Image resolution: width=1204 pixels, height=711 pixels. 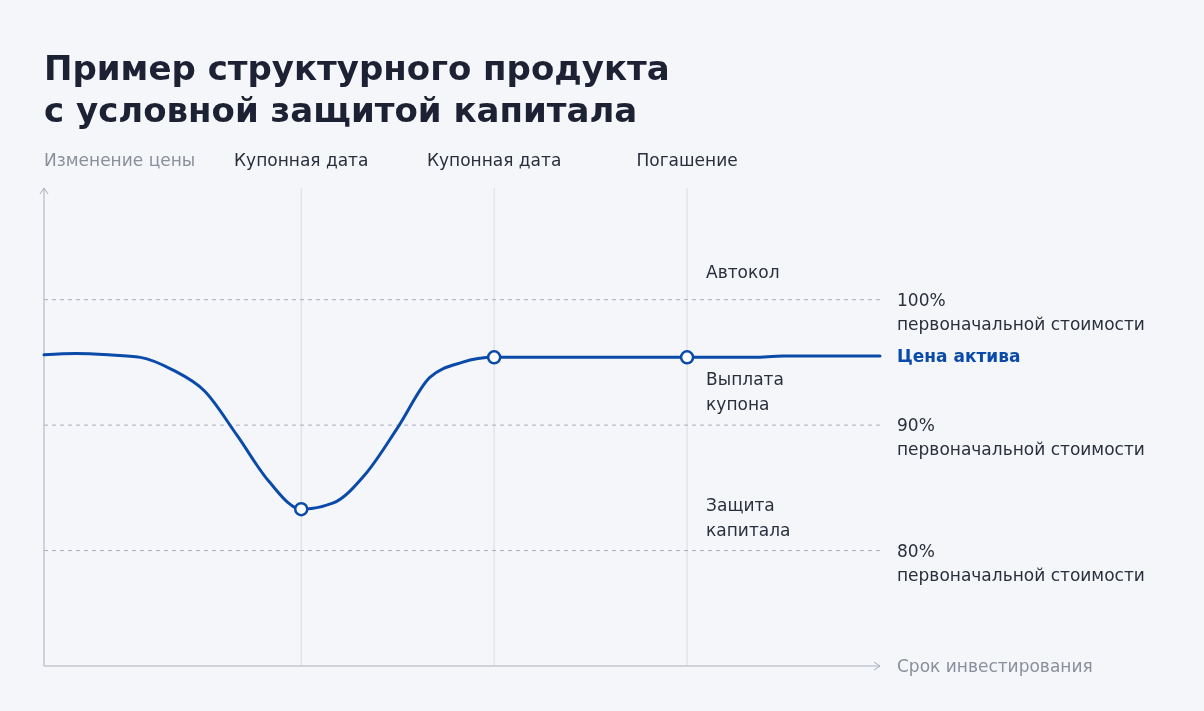 I want to click on y-tick-label: 100%, so click(x=921, y=299).